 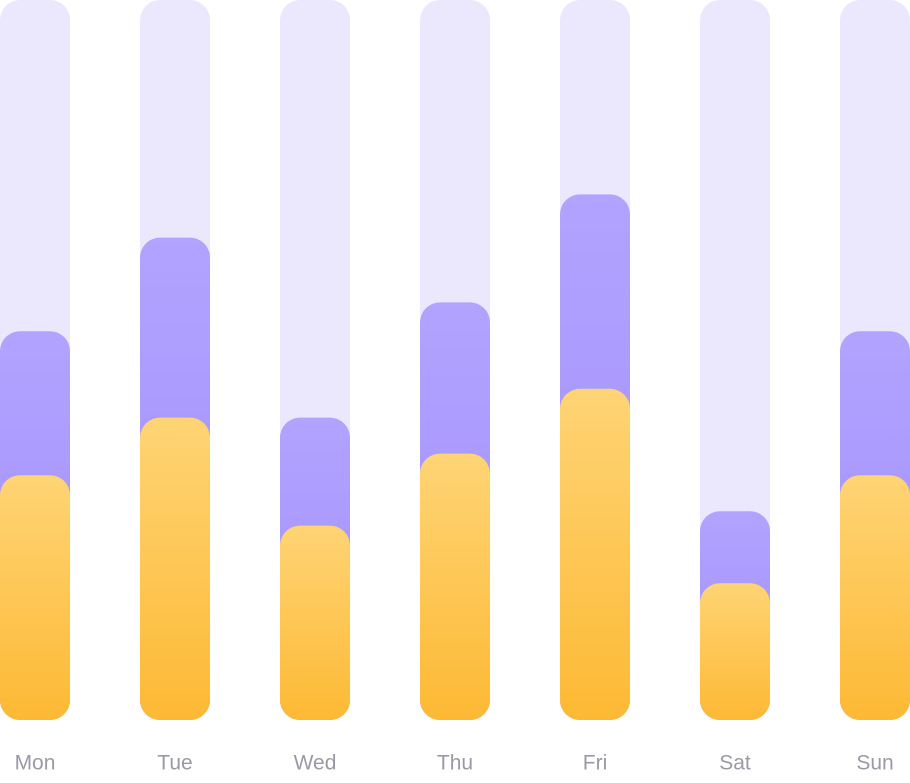 I want to click on x-tick-label: Sat, so click(x=735, y=763).